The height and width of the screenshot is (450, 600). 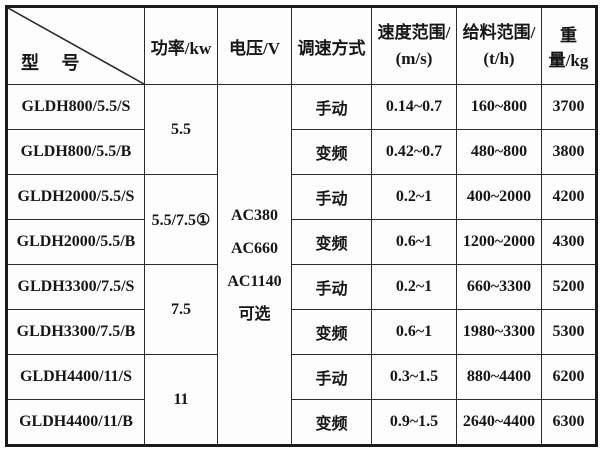 I want to click on model-header-label: 型 号, so click(x=55, y=63).